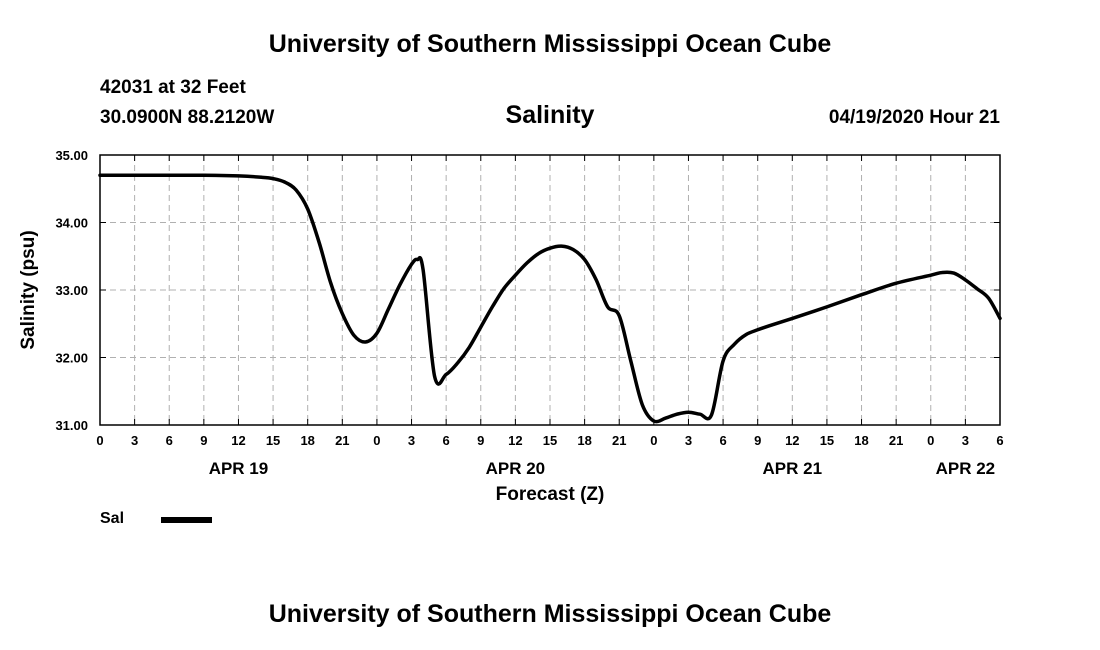  What do you see at coordinates (71, 358) in the screenshot?
I see `y-tick-label: 32.00` at bounding box center [71, 358].